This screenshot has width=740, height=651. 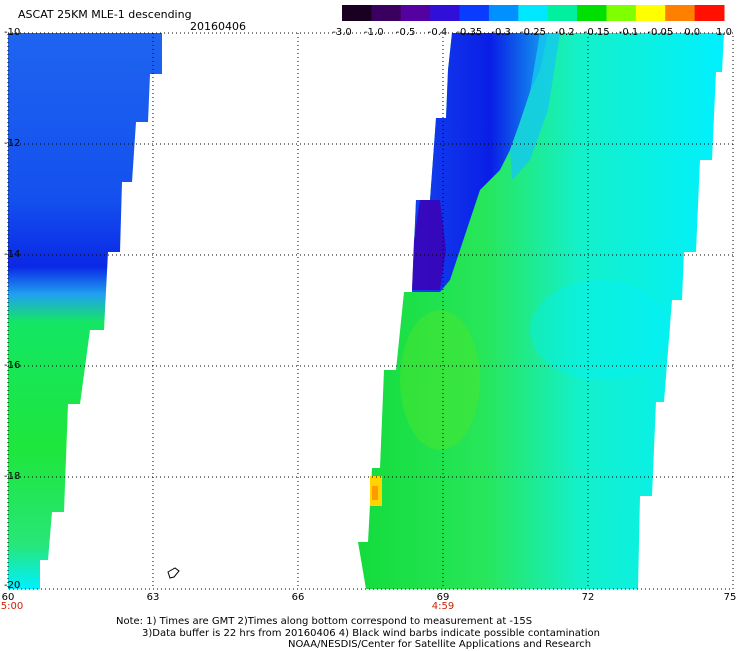 I want to click on cyan-streak, so click(x=535, y=106).